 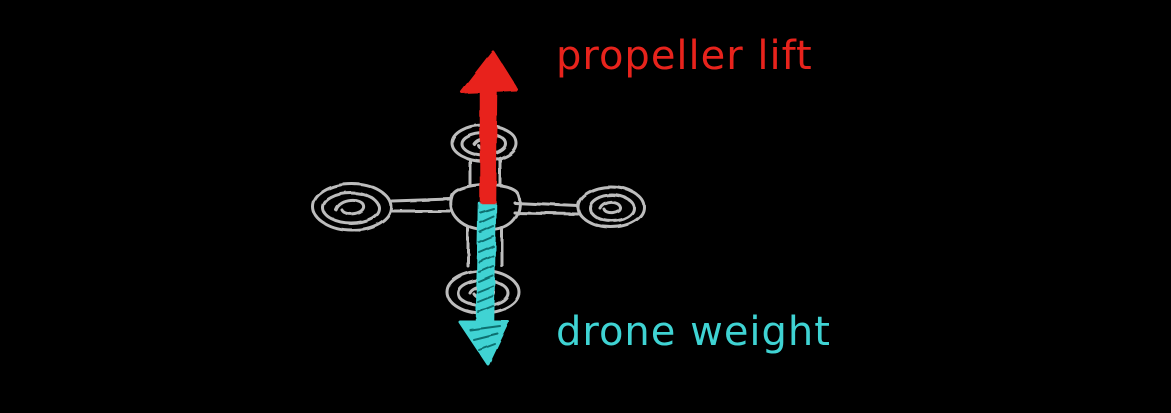 What do you see at coordinates (611, 207) in the screenshot?
I see `right-propeller` at bounding box center [611, 207].